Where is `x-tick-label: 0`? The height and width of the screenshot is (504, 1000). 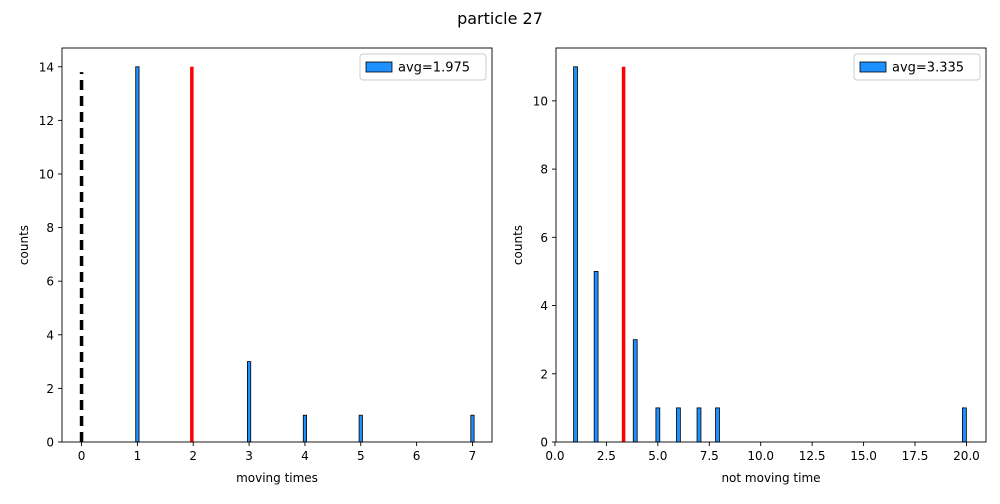
x-tick-label: 0 is located at coordinates (82, 456).